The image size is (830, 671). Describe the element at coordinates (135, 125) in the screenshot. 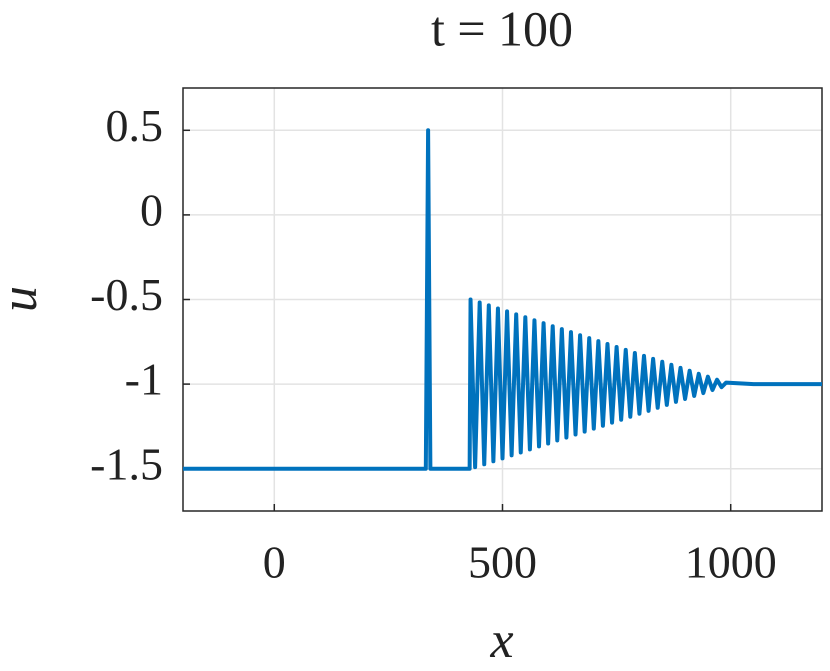

I see `y-tick-label: 0.5` at that location.